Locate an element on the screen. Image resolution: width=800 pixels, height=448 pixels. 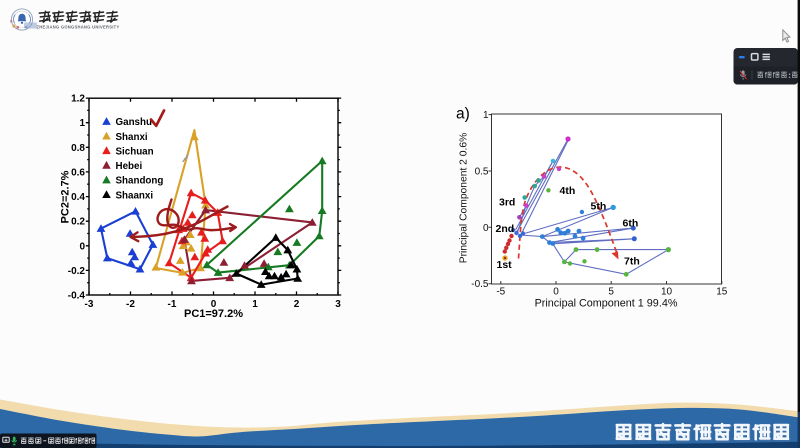
svg-text: 3 is located at coordinates (338, 304).